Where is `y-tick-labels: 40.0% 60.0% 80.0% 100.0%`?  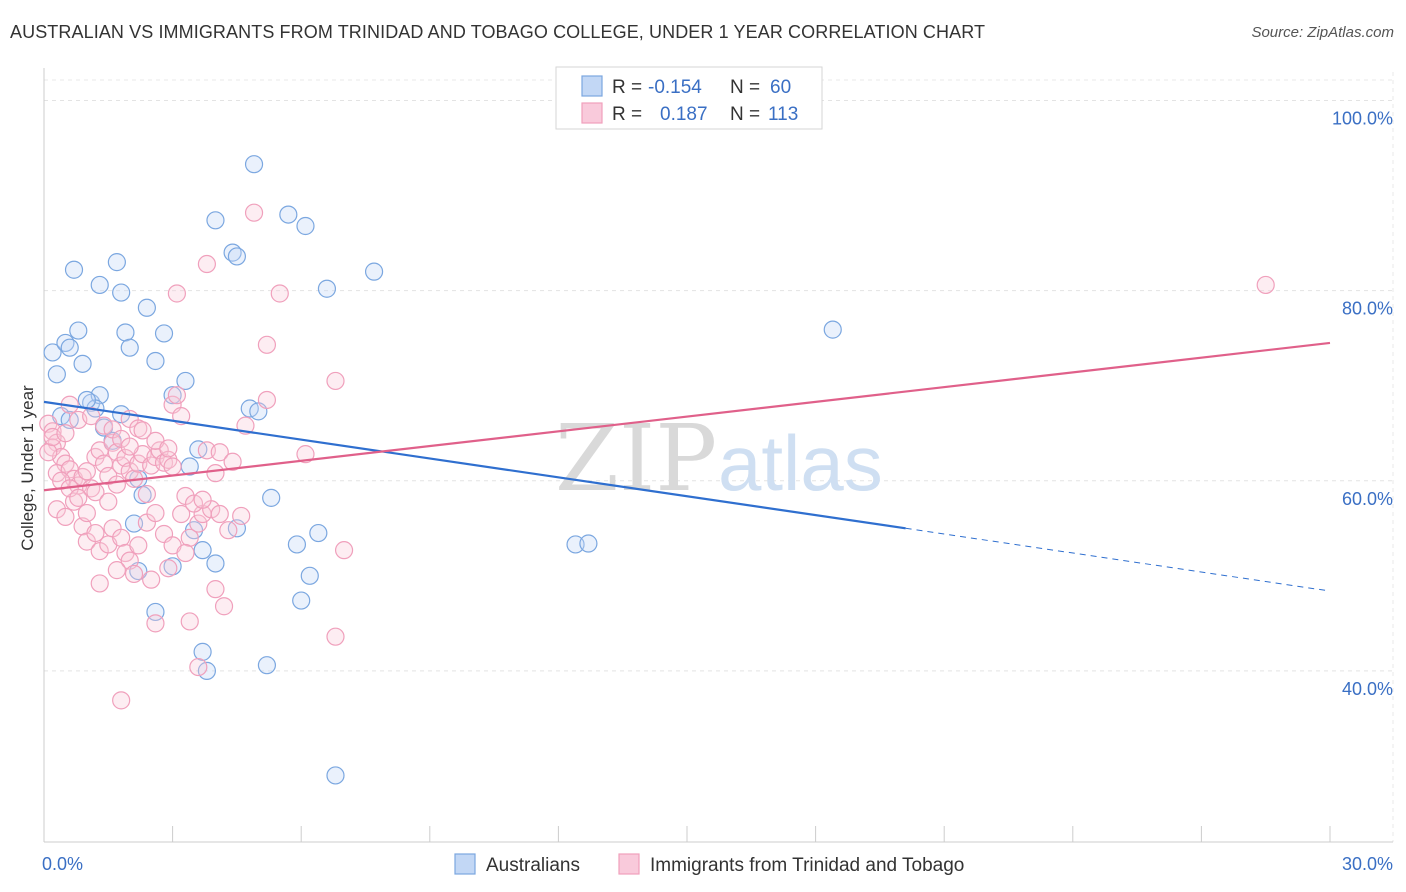 y-tick-labels: 40.0% 60.0% 80.0% 100.0% is located at coordinates (1362, 404).